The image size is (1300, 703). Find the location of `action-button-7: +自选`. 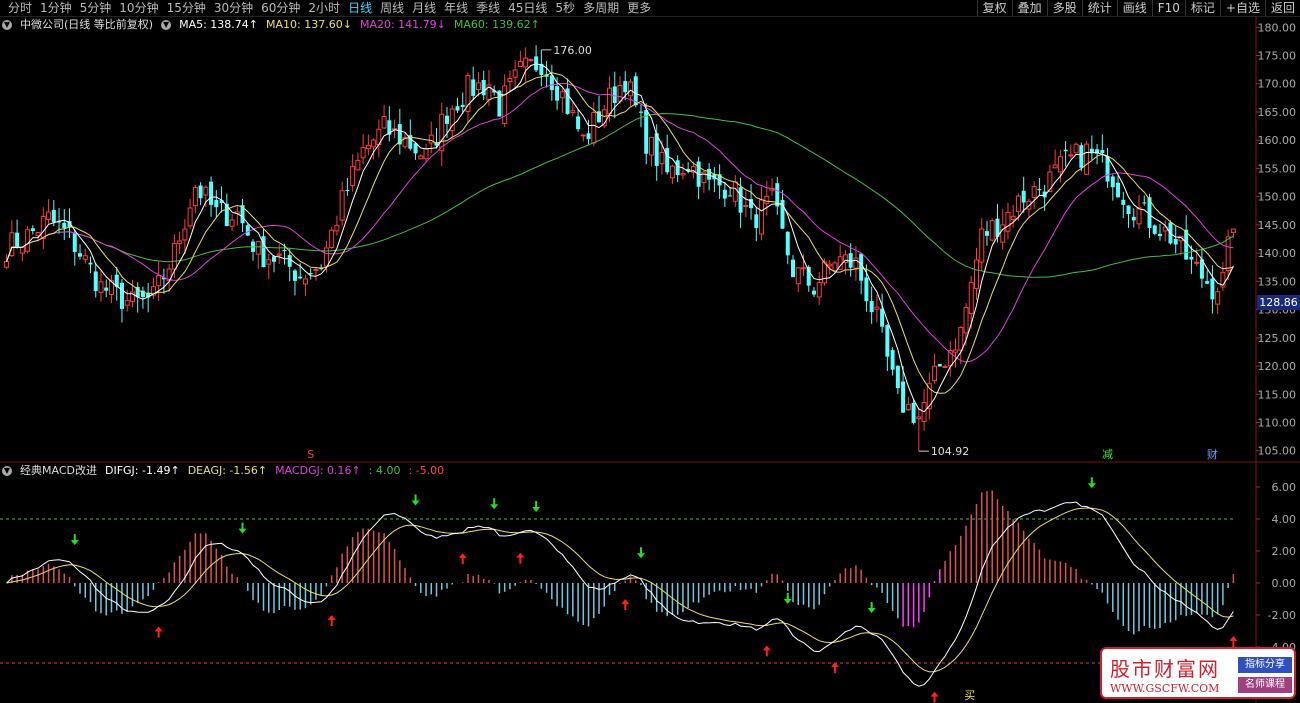

action-button-7: +自选 is located at coordinates (1242, 8).